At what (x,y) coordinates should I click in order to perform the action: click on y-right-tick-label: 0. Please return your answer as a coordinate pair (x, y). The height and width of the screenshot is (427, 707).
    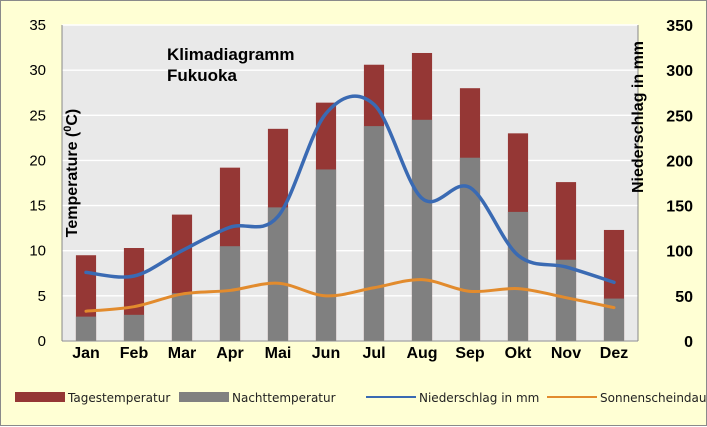
    Looking at the image, I should click on (688, 342).